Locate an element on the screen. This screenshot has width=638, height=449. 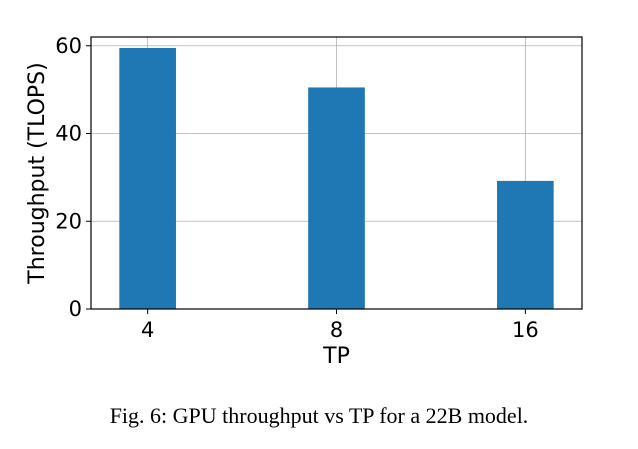
y-axis-label: Throughput (TLOPS) is located at coordinates (37, 173).